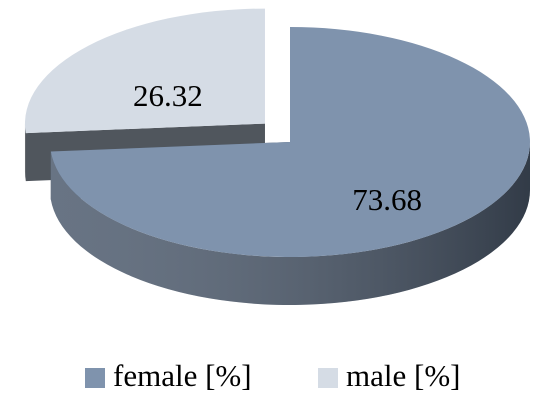  What do you see at coordinates (144, 71) in the screenshot?
I see `pie-slice` at bounding box center [144, 71].